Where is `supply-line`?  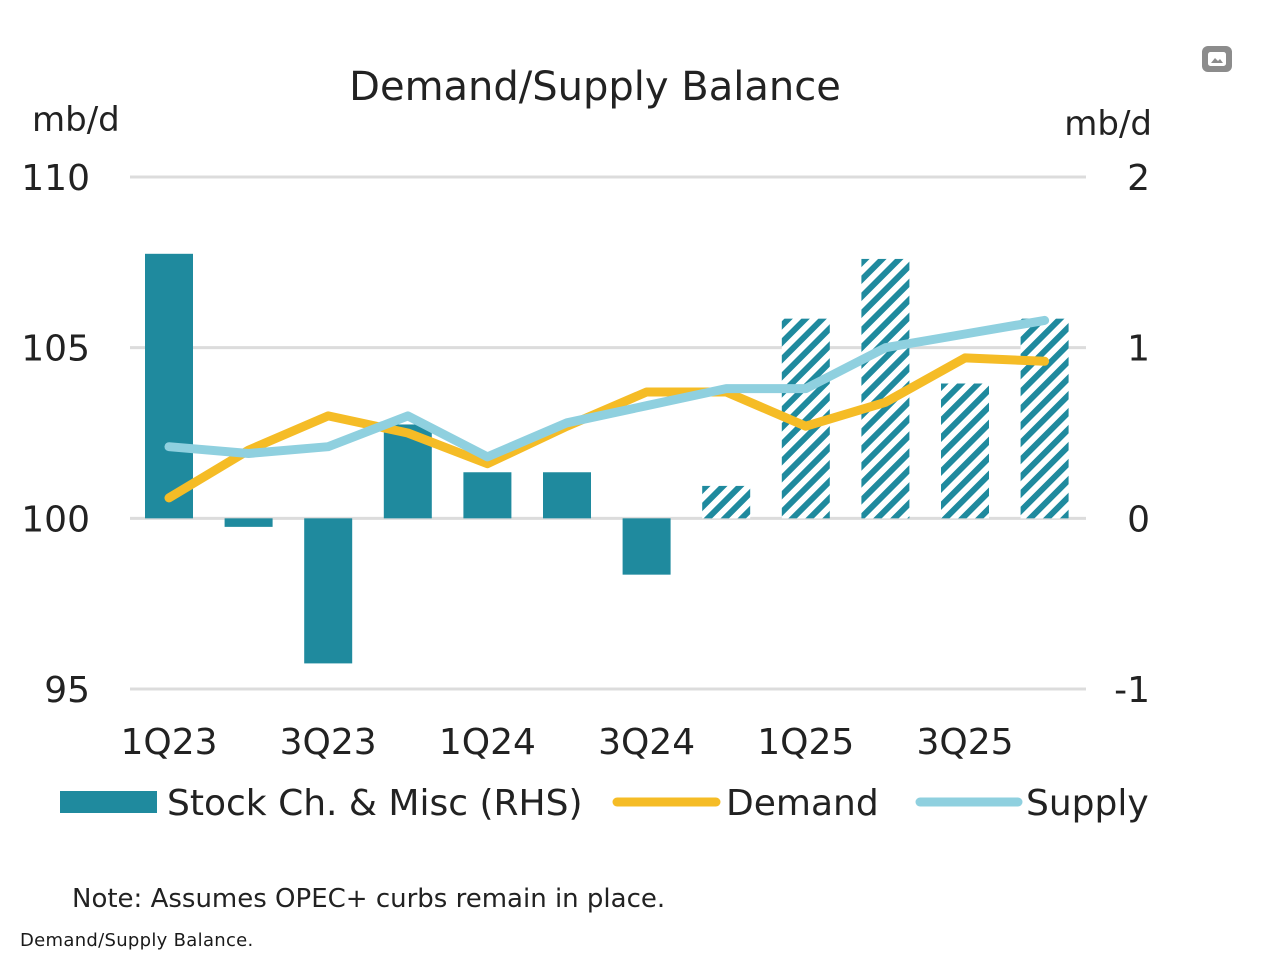
supply-line is located at coordinates (607, 388).